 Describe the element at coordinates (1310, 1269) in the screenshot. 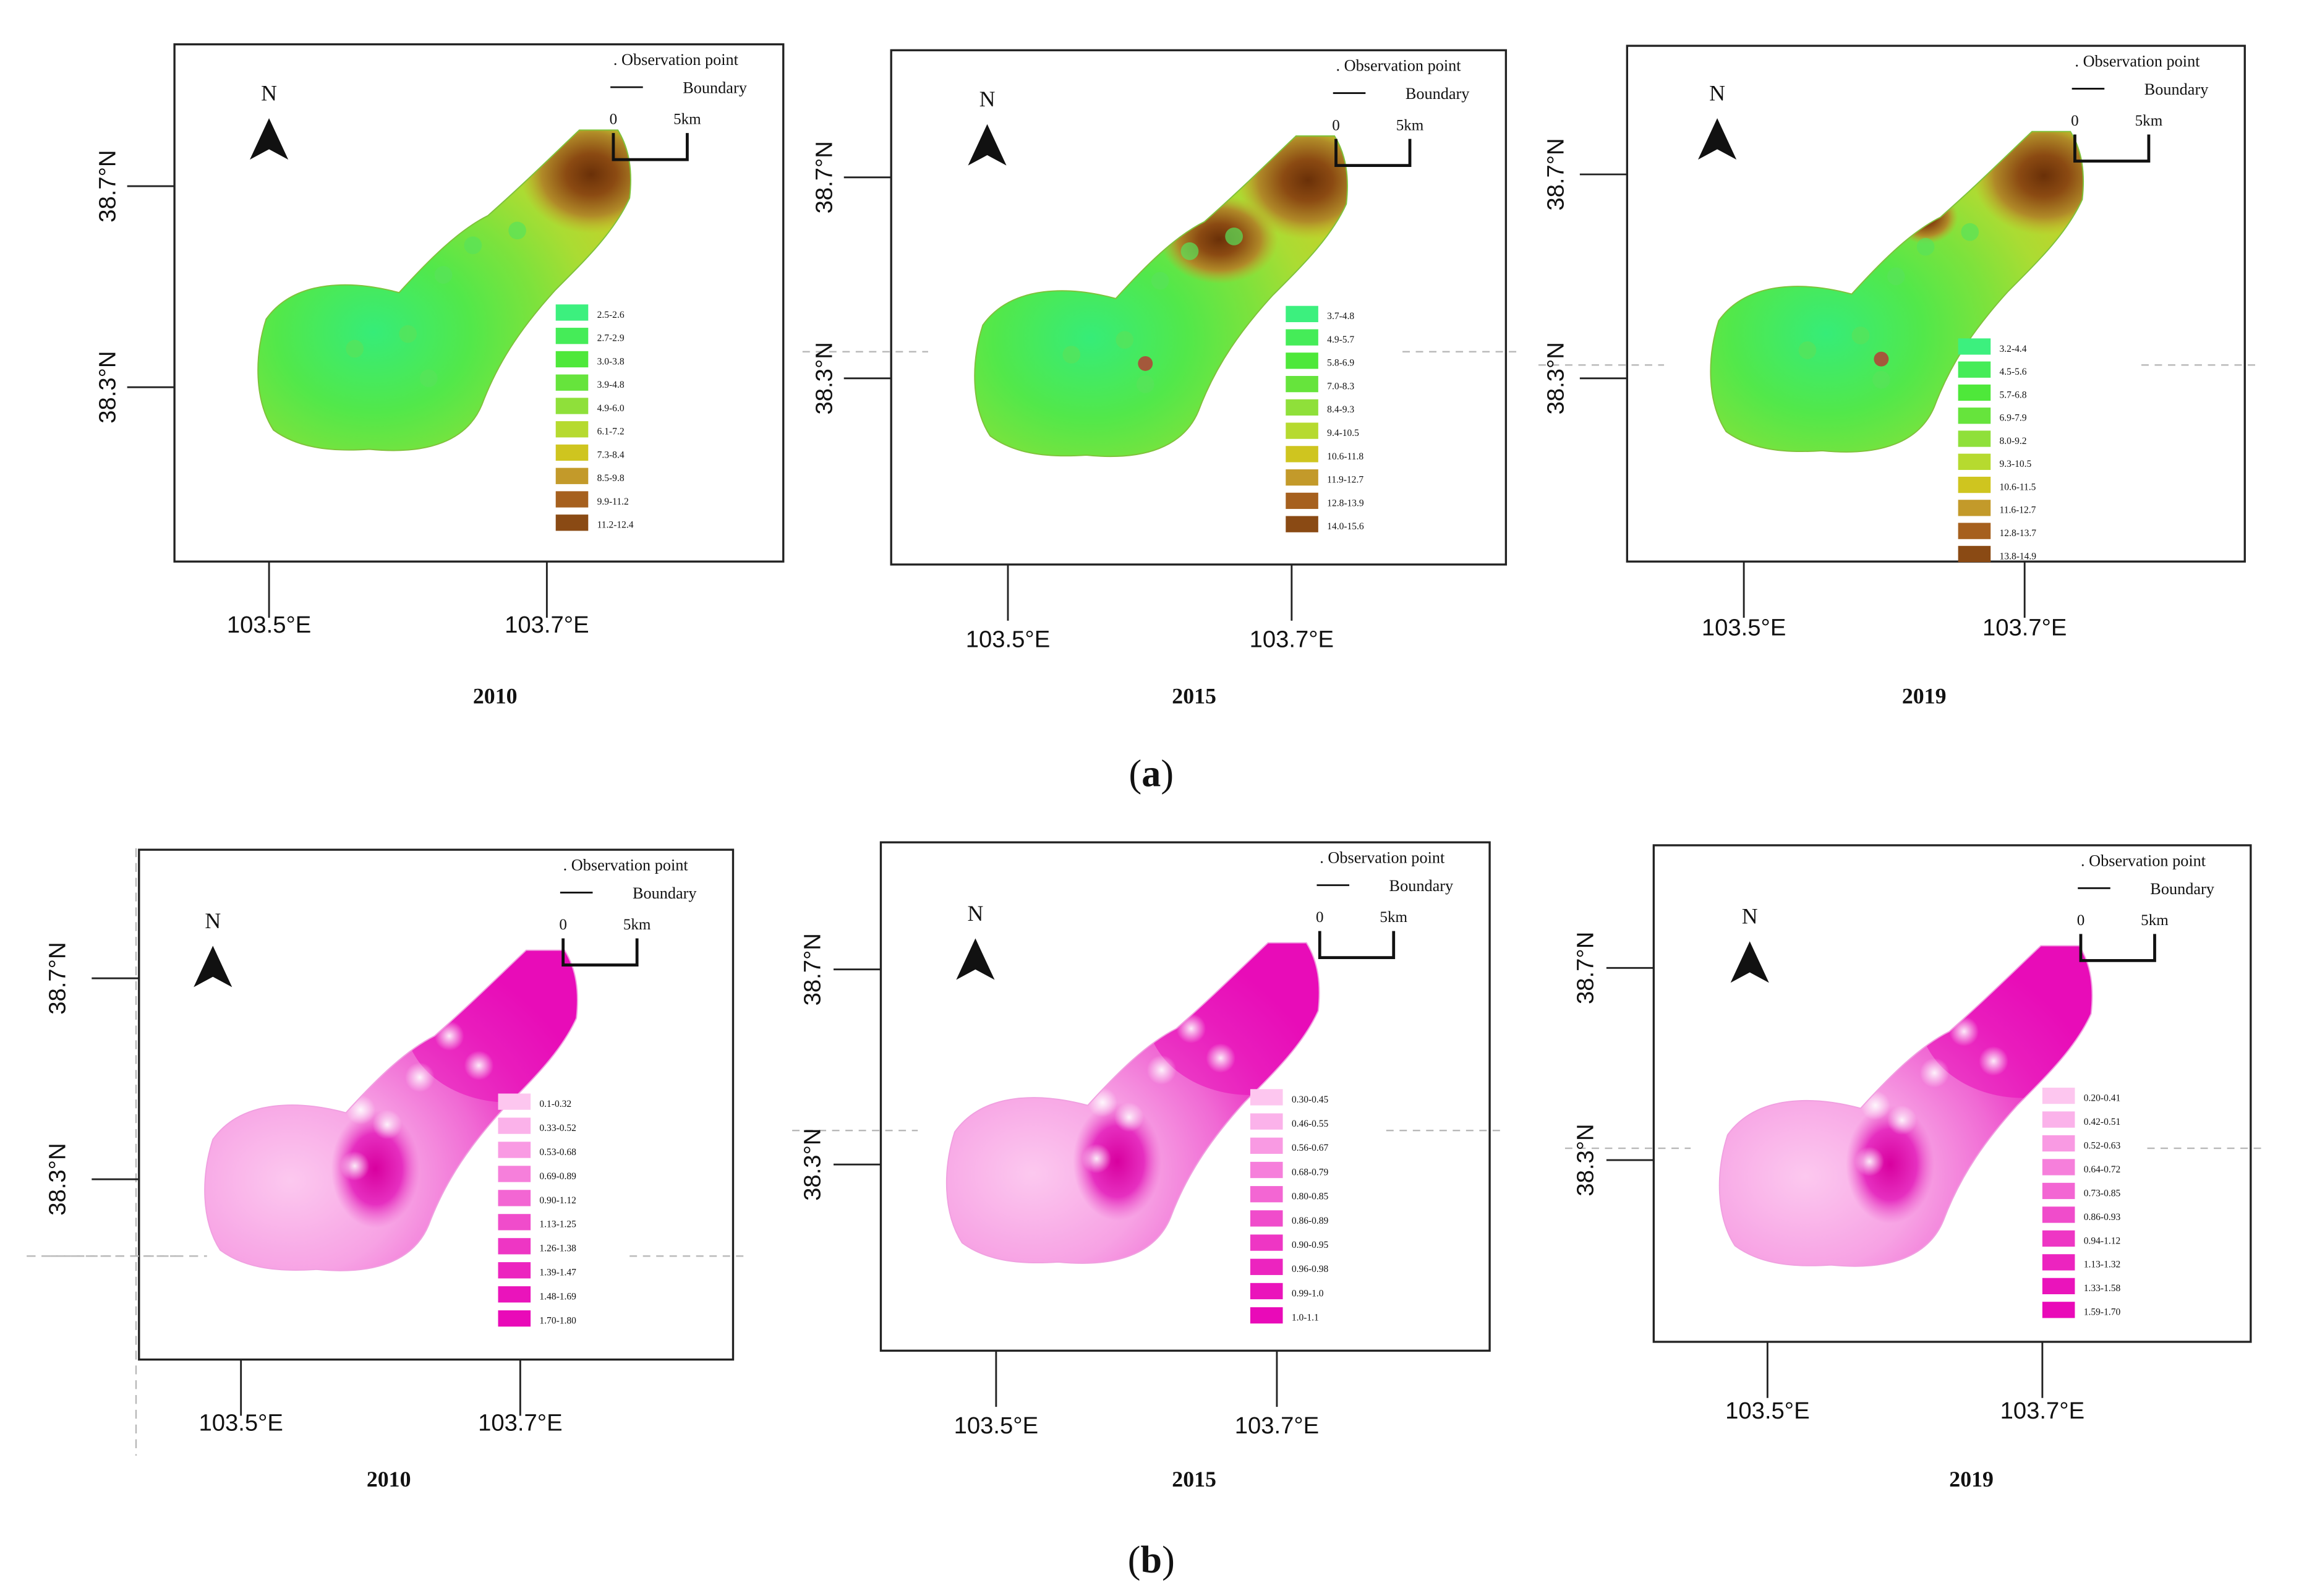

I see `legend-class-label: 0.96-0.98` at that location.